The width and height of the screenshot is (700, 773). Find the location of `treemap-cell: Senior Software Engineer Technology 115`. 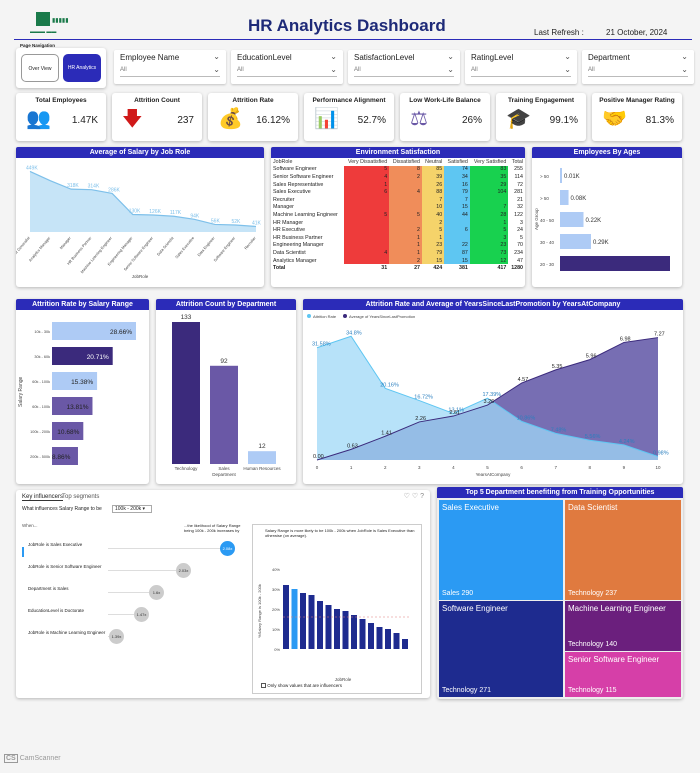

treemap-cell: Senior Software Engineer Technology 115 is located at coordinates (623, 674).